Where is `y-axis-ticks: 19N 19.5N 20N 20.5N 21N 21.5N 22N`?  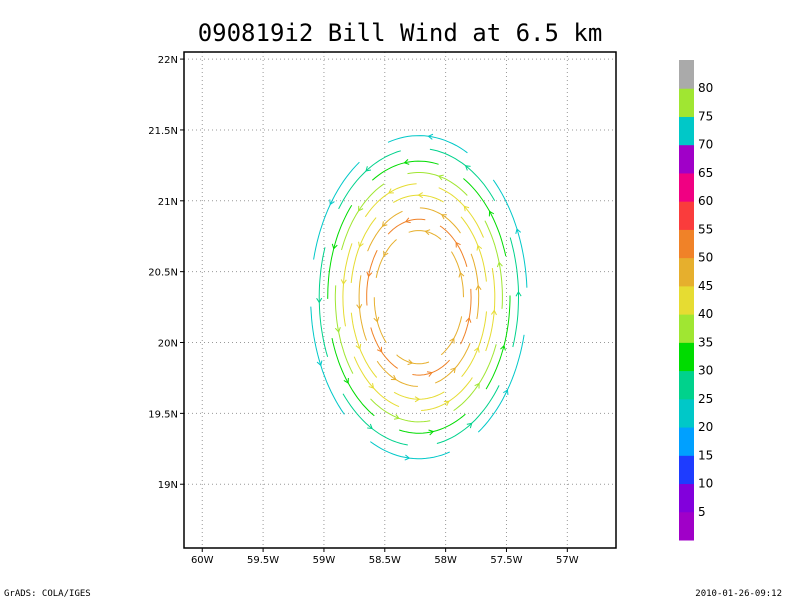
y-axis-ticks: 19N 19.5N 20N 20.5N 21N 21.5N 22N is located at coordinates (166, 273).